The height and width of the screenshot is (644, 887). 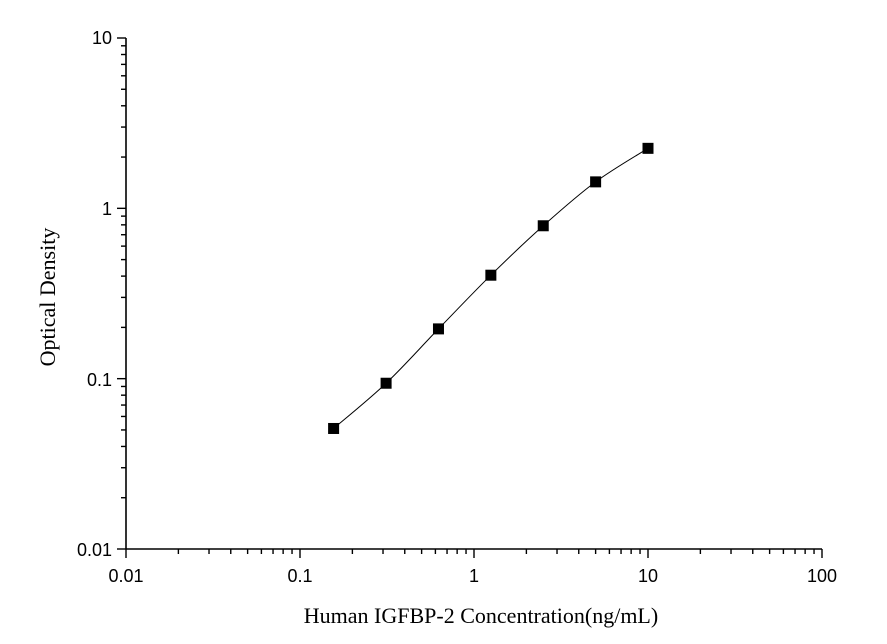 I want to click on x-tick-label: 100, so click(x=822, y=576).